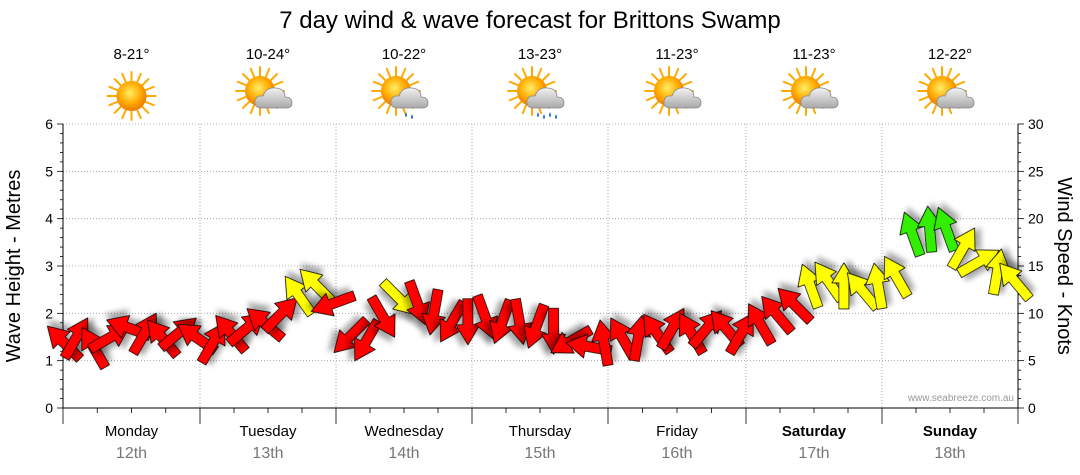 Image resolution: width=1080 pixels, height=475 pixels. What do you see at coordinates (131, 54) in the screenshot?
I see `temp-range: 8-21°` at bounding box center [131, 54].